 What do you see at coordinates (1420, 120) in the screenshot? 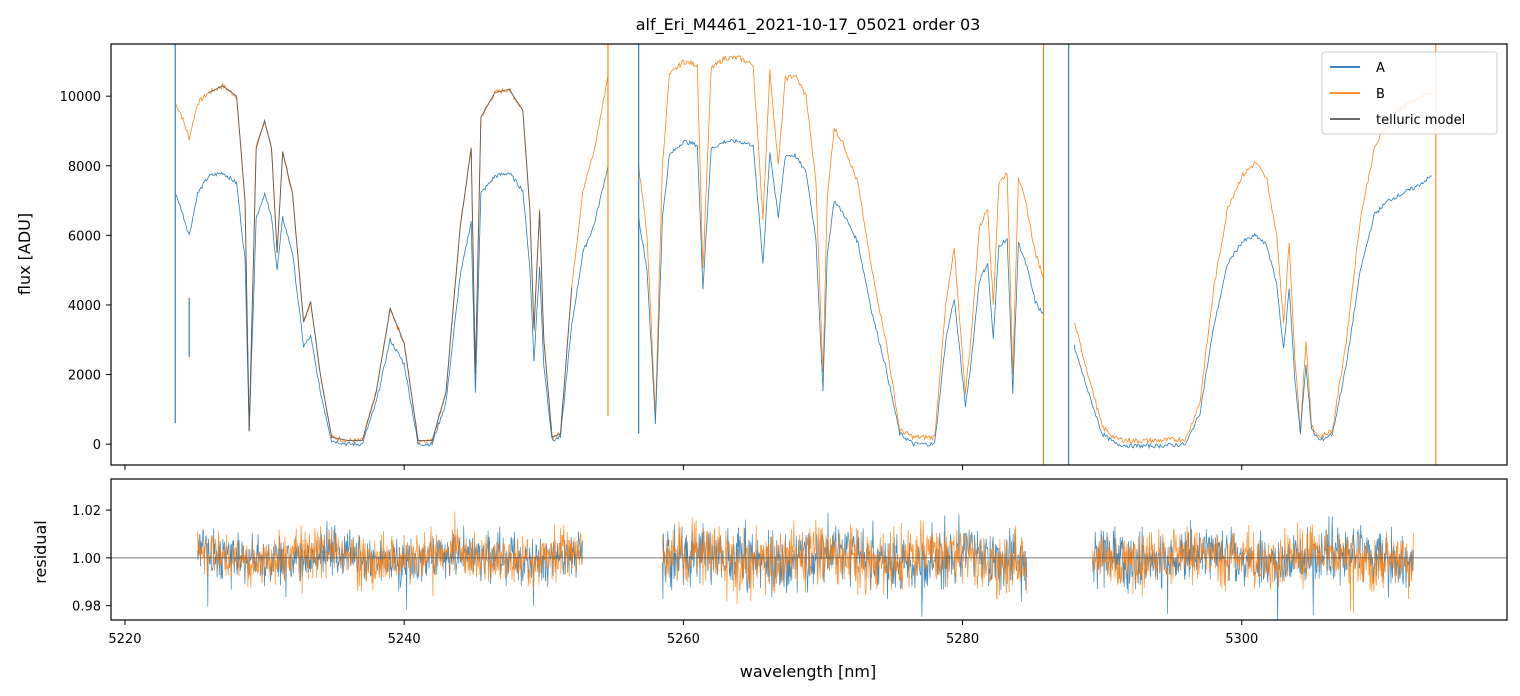
I see `legend-label-telluric-model: telluric model` at bounding box center [1420, 120].